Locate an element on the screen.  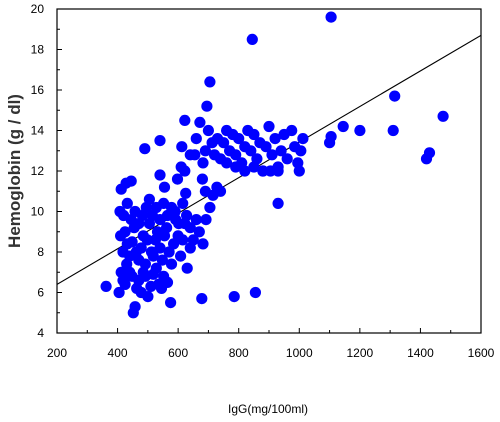
x-tick-label: 200 is located at coordinates (57, 353).